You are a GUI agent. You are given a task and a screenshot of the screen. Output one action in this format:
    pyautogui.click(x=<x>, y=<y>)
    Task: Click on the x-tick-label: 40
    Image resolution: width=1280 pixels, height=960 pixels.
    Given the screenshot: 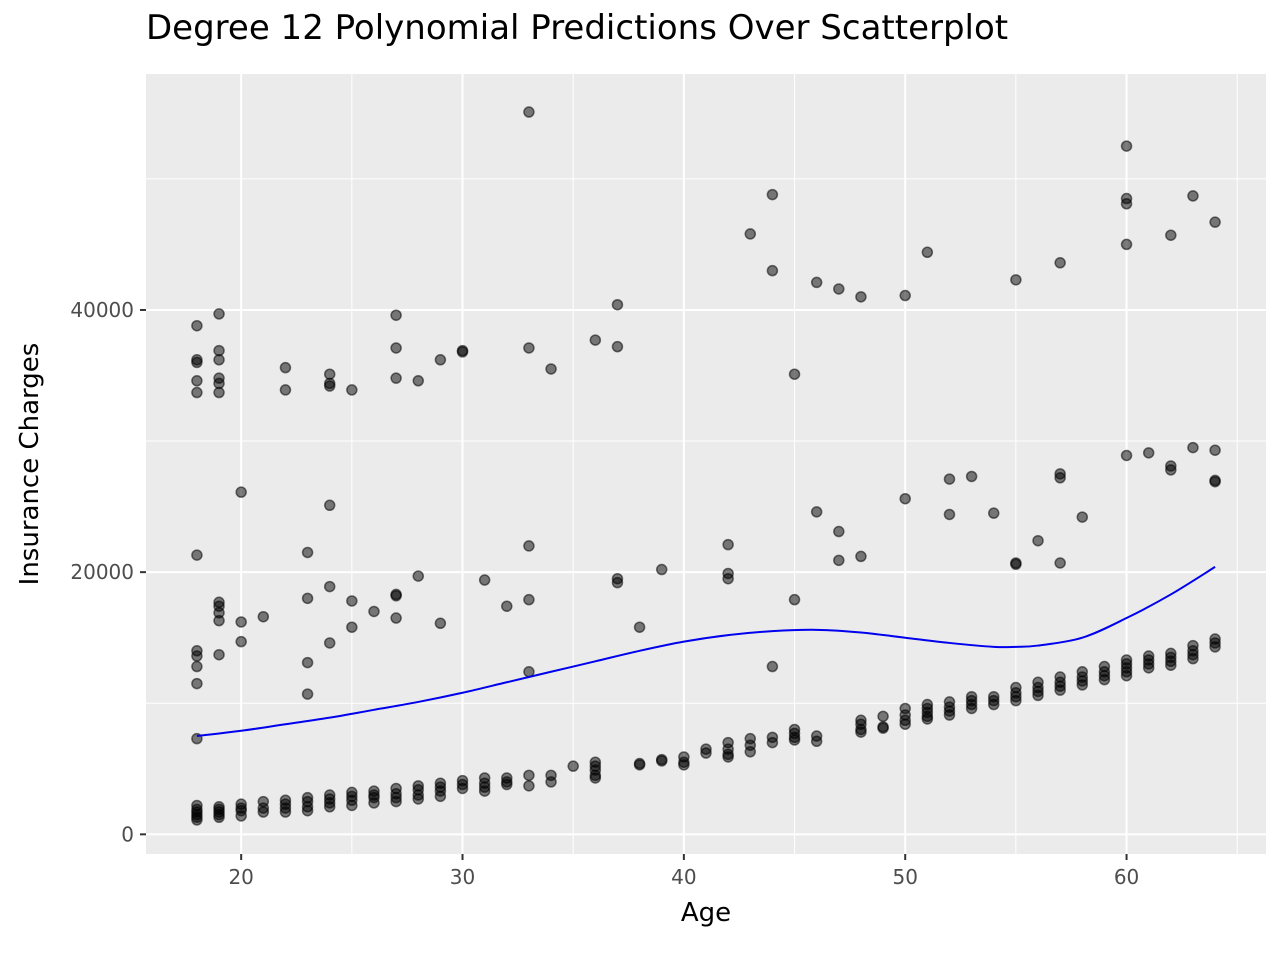 What is the action you would take?
    pyautogui.click(x=683, y=877)
    